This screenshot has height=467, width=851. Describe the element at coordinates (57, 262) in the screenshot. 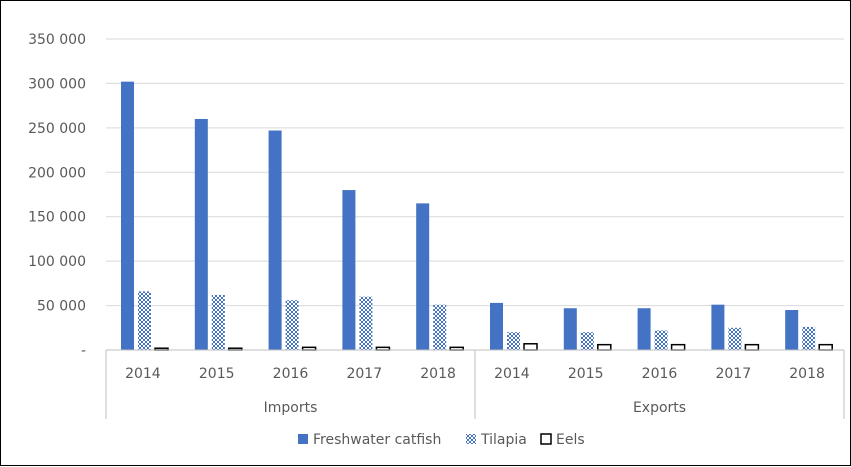

I see `y-tick-label: 100 000` at that location.